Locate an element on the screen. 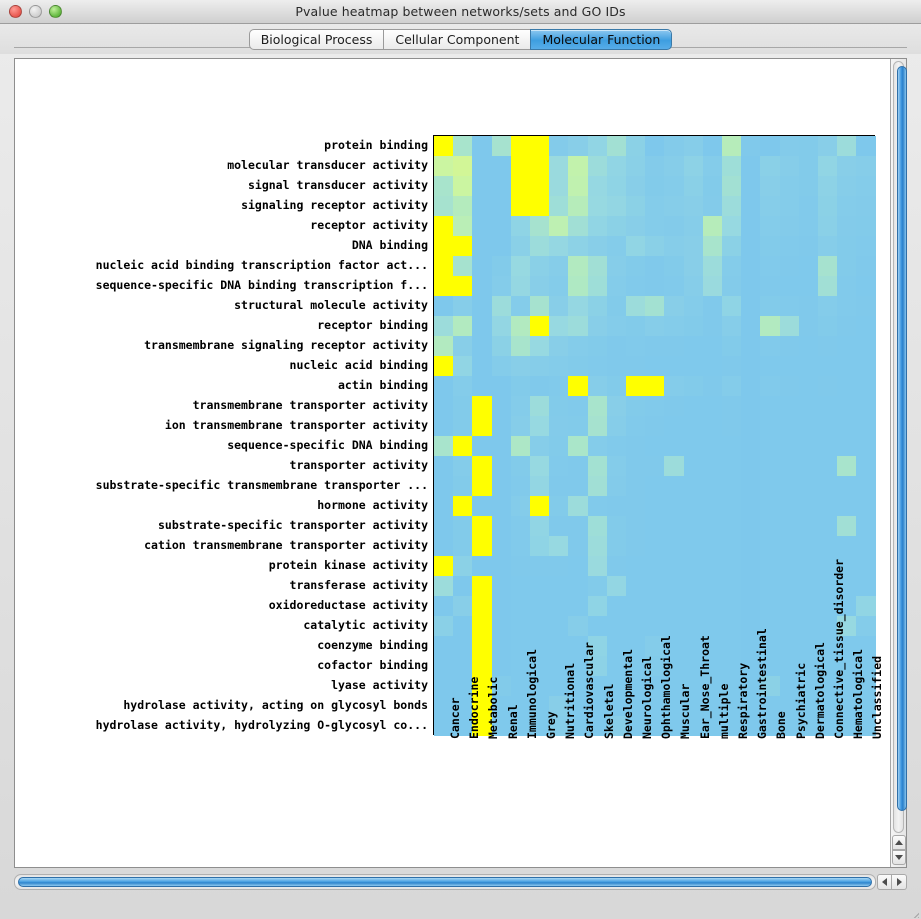 The image size is (921, 919). vertical-scroll-thumb is located at coordinates (902, 438).